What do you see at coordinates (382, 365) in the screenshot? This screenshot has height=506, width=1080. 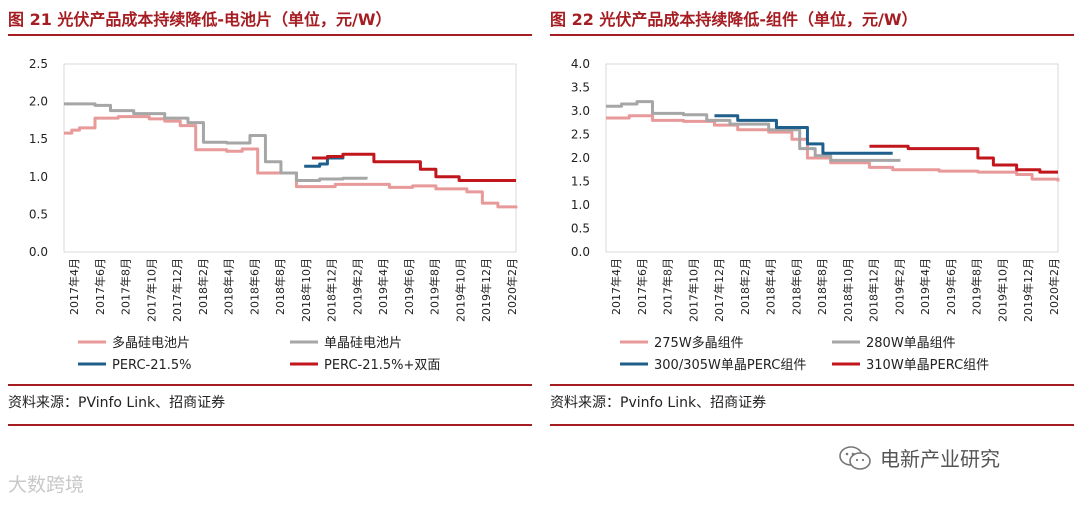 I see `legend-label: PERC-21.5%+双面` at bounding box center [382, 365].